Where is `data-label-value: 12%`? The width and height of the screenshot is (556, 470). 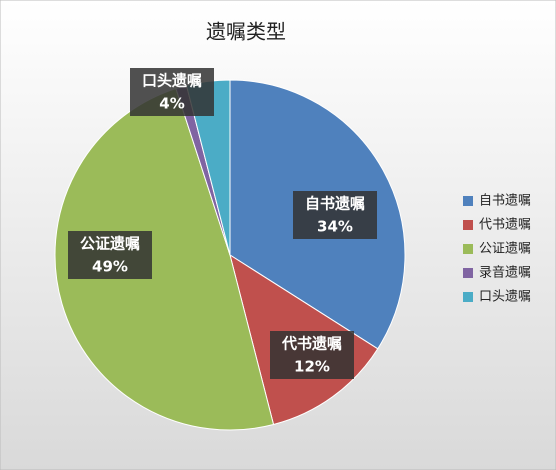 data-label-value: 12% is located at coordinates (312, 367).